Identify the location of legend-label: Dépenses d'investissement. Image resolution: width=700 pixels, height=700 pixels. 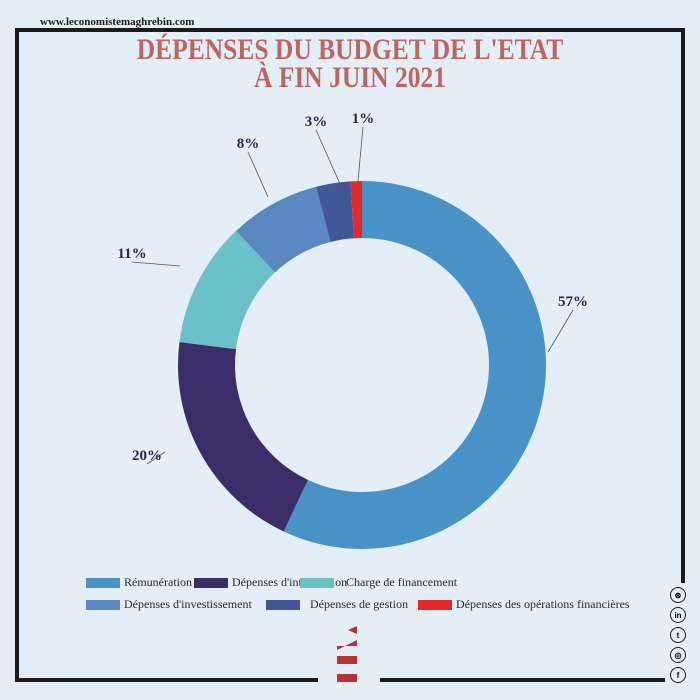
(188, 604).